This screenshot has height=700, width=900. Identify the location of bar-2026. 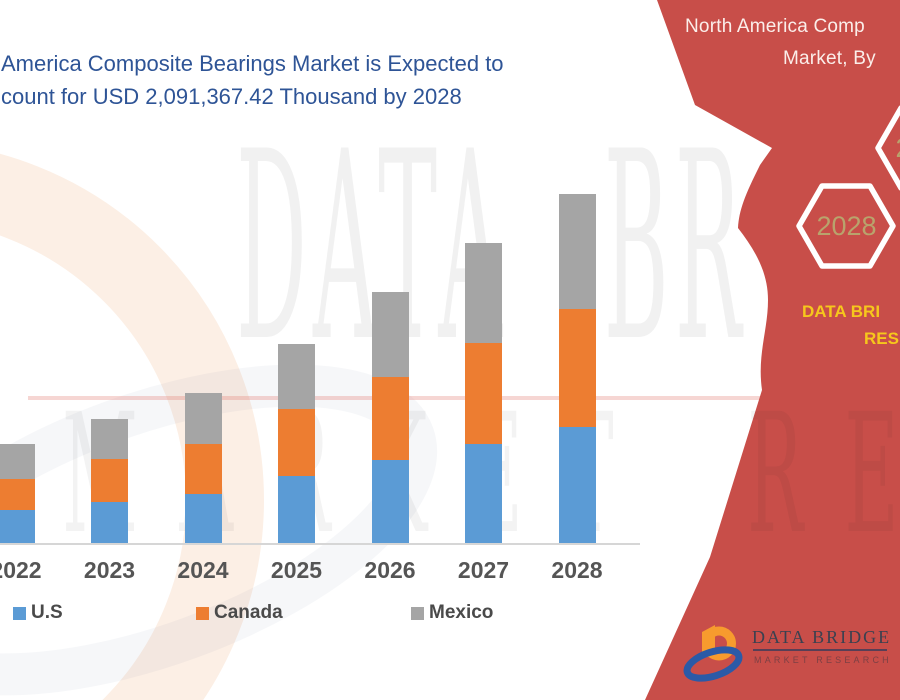
(390, 360).